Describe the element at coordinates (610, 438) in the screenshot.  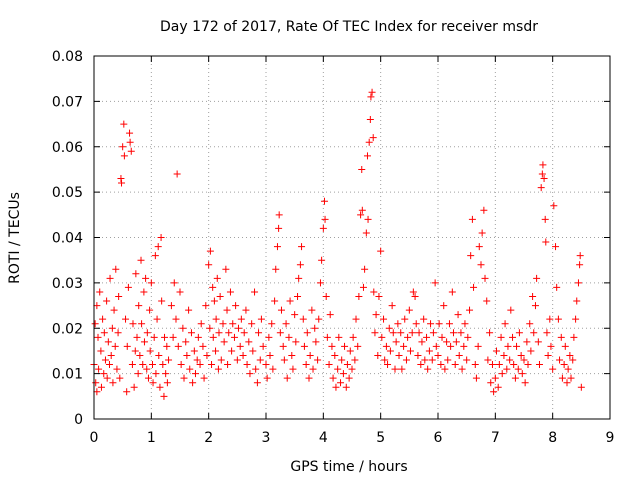
I see `x-tick-label: 9` at that location.